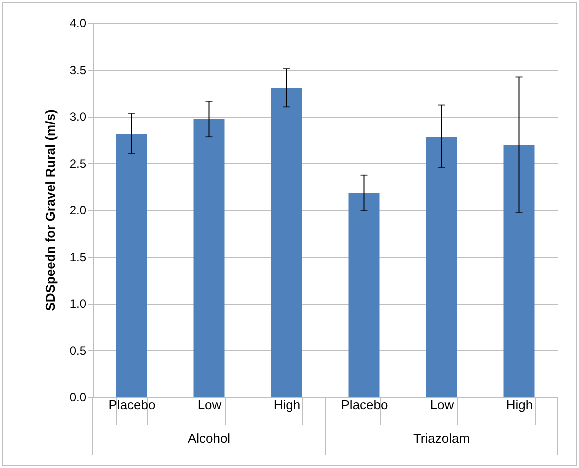  I want to click on y-tick-label: 1.5, so click(78, 257).